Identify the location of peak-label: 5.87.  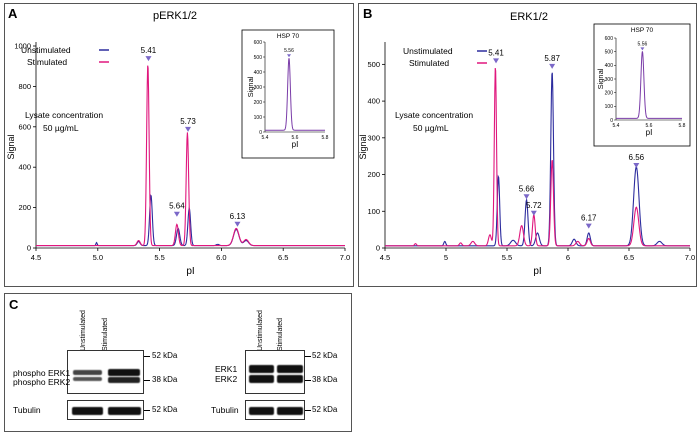
(552, 58).